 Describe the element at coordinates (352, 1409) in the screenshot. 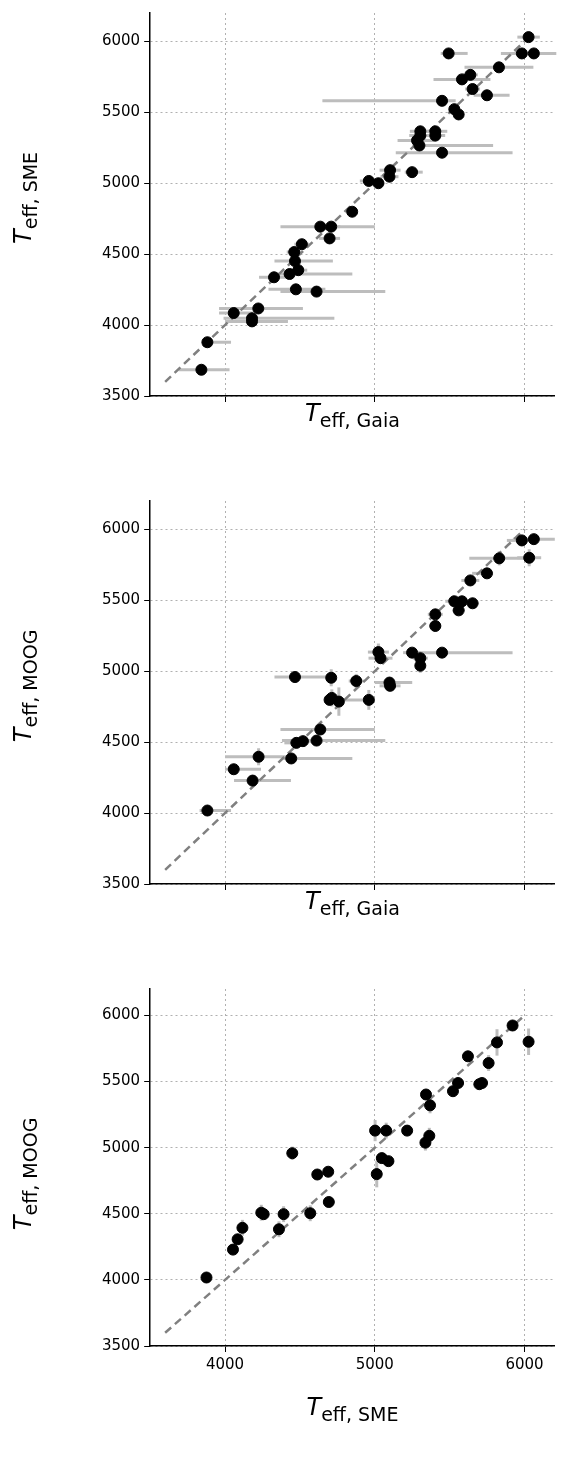

I see `x-axis-title: T$_{eff, SME}$` at that location.